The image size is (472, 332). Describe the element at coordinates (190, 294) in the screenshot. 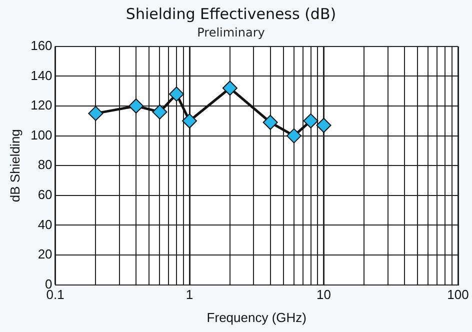

I see `x-tick-label: 1` at that location.